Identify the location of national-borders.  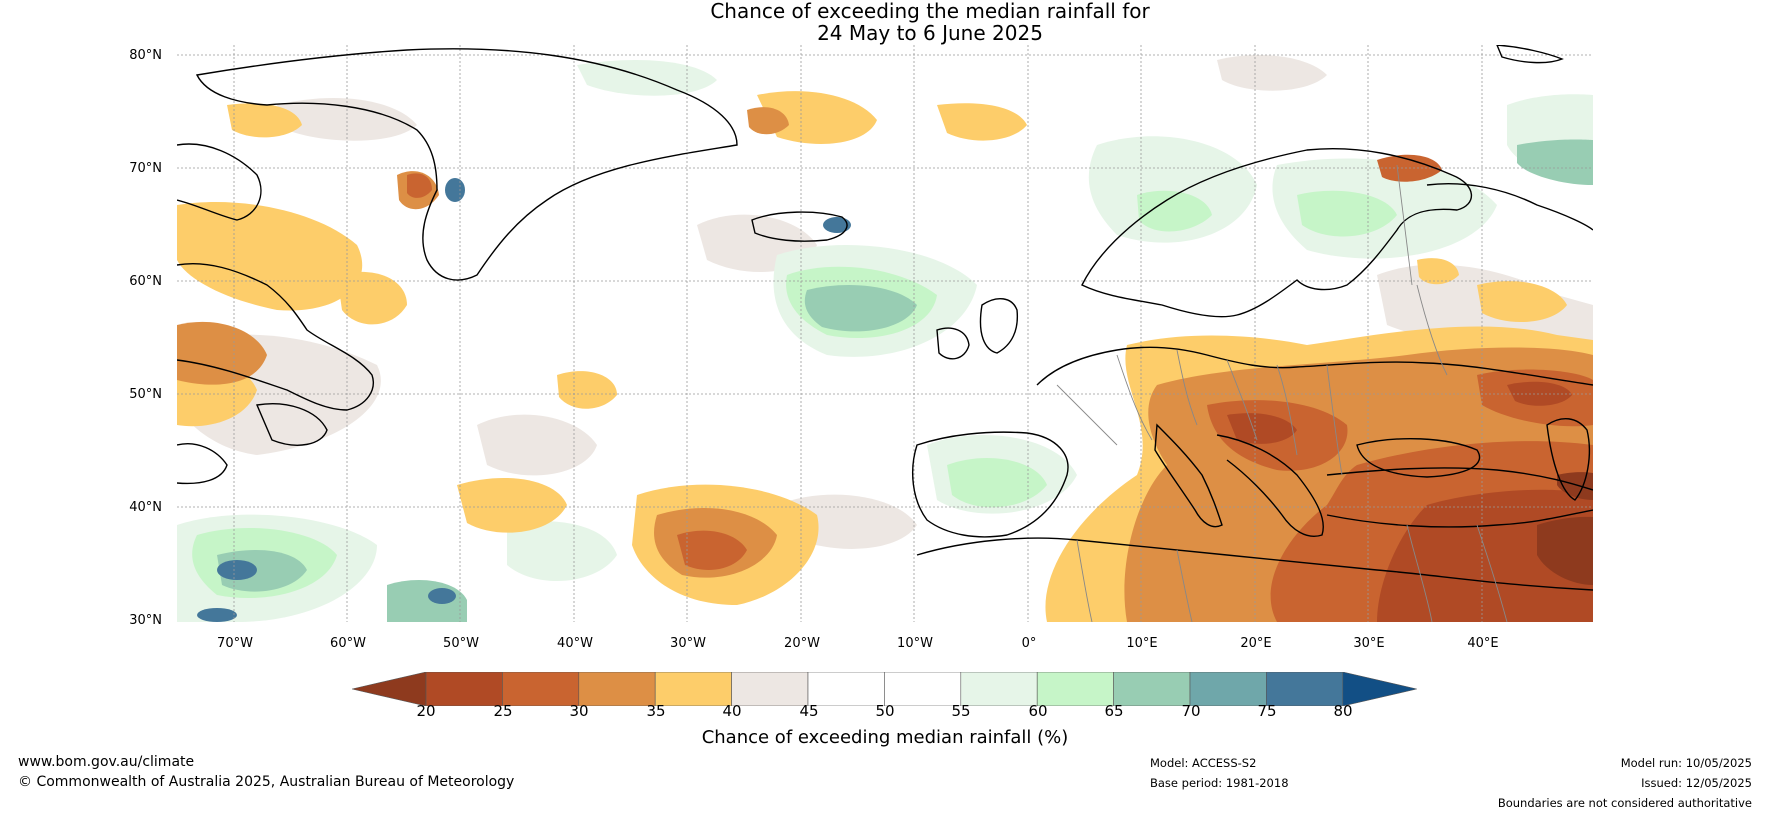
(1282, 393).